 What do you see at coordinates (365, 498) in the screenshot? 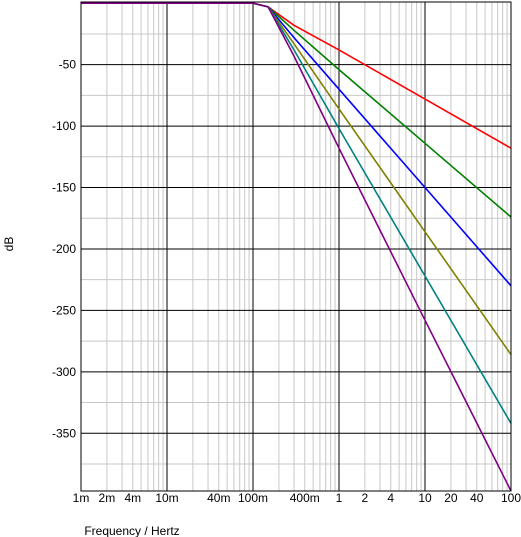
I see `x-tick-label: 2` at bounding box center [365, 498].